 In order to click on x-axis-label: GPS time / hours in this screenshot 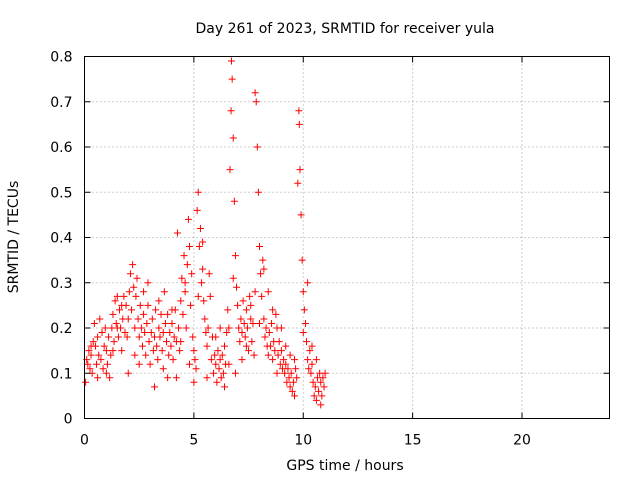, I will do `click(344, 466)`.